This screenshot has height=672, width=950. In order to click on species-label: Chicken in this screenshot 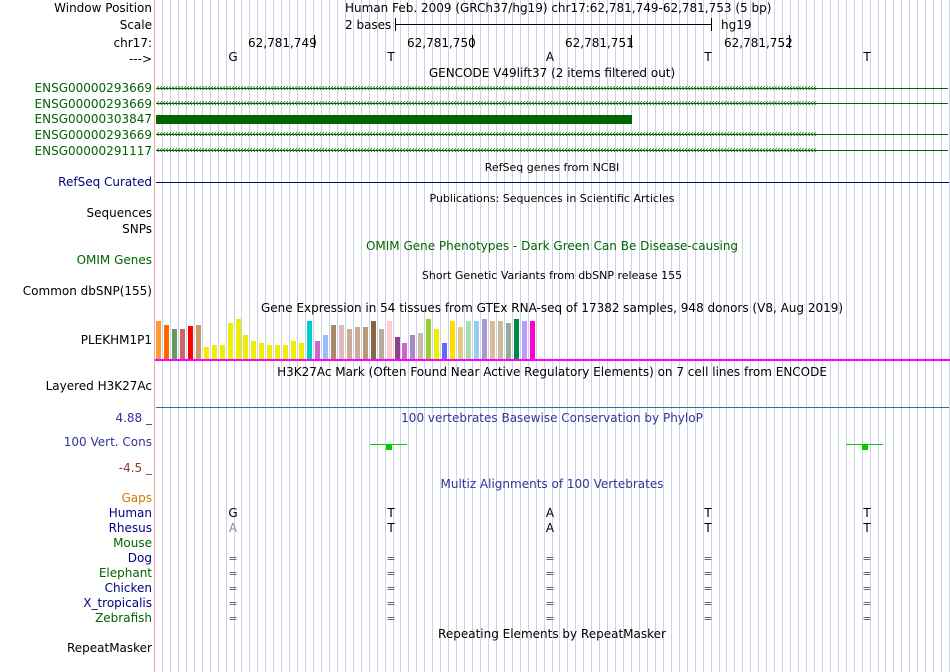, I will do `click(128, 588)`.